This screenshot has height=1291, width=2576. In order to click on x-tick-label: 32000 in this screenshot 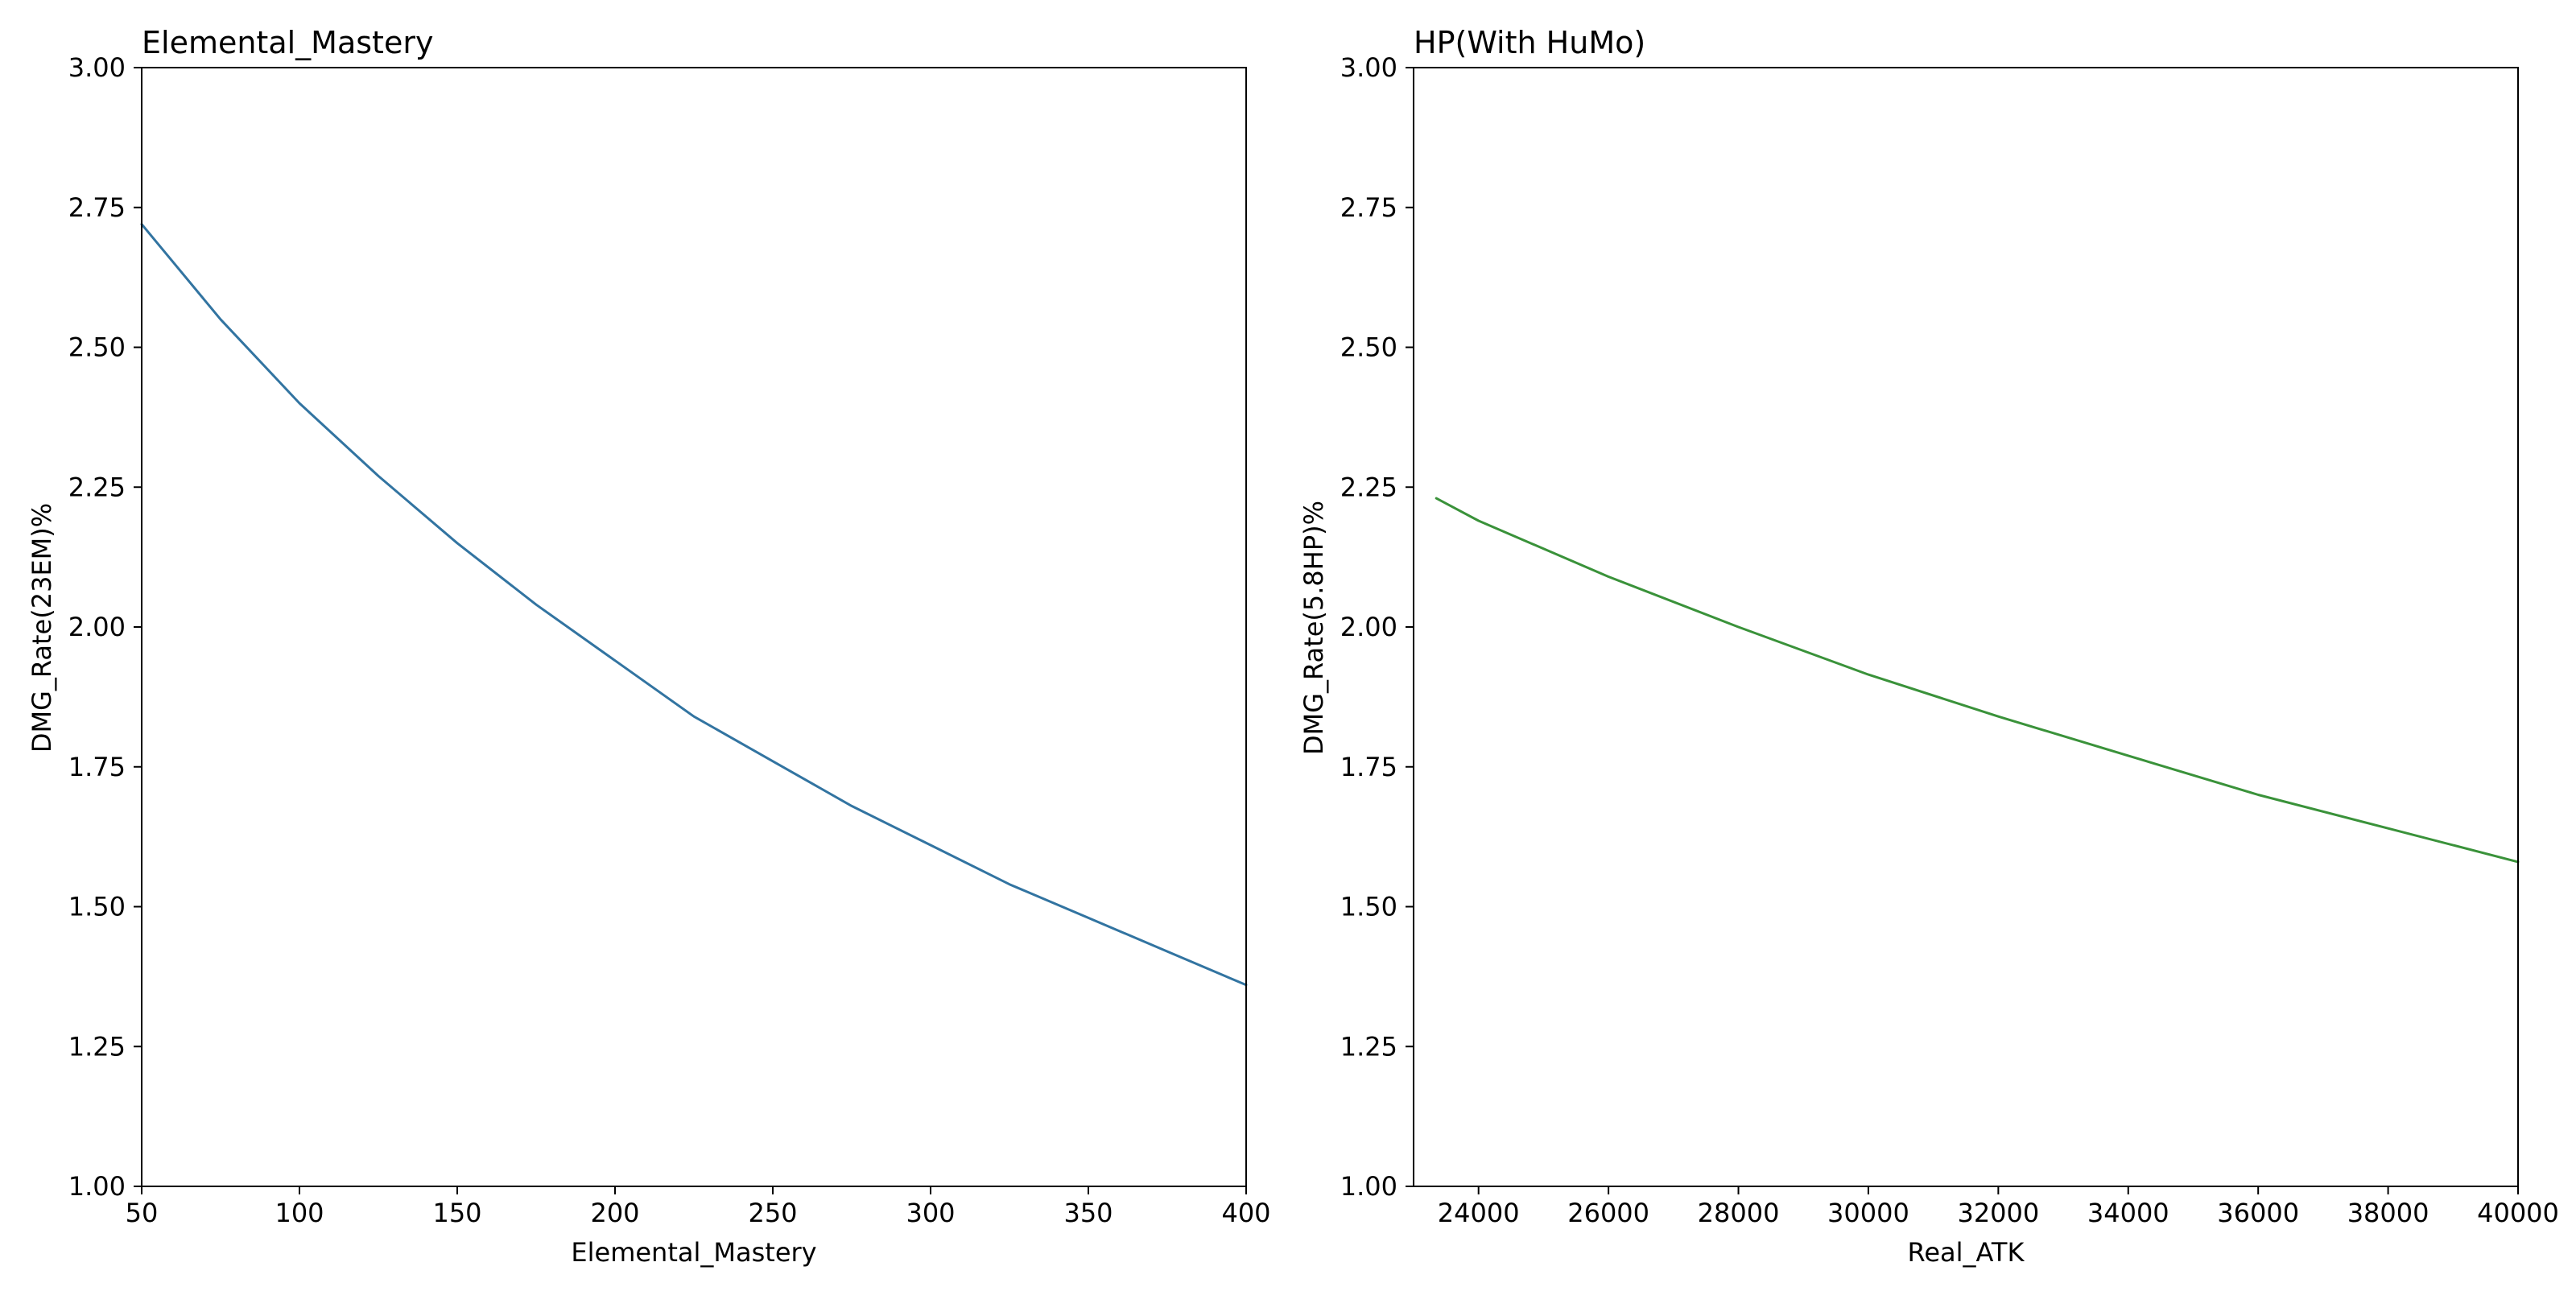, I will do `click(1998, 1213)`.